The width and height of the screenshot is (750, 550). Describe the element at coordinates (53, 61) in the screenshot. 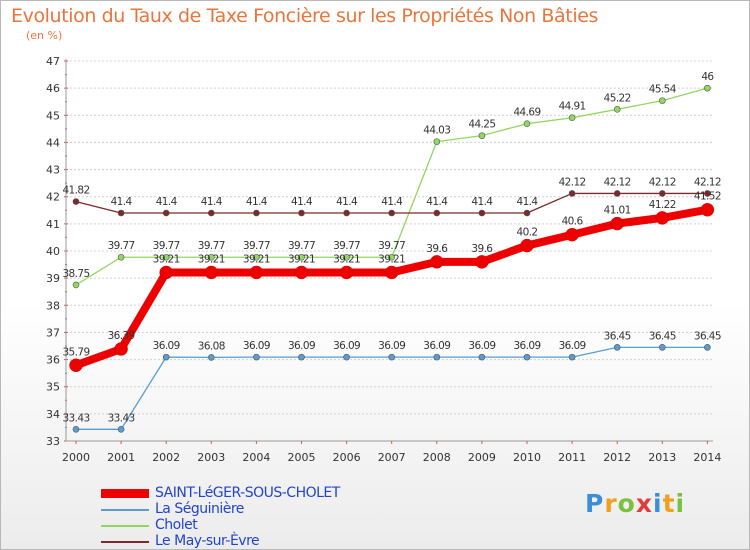

I see `y-tick-label: 47` at that location.